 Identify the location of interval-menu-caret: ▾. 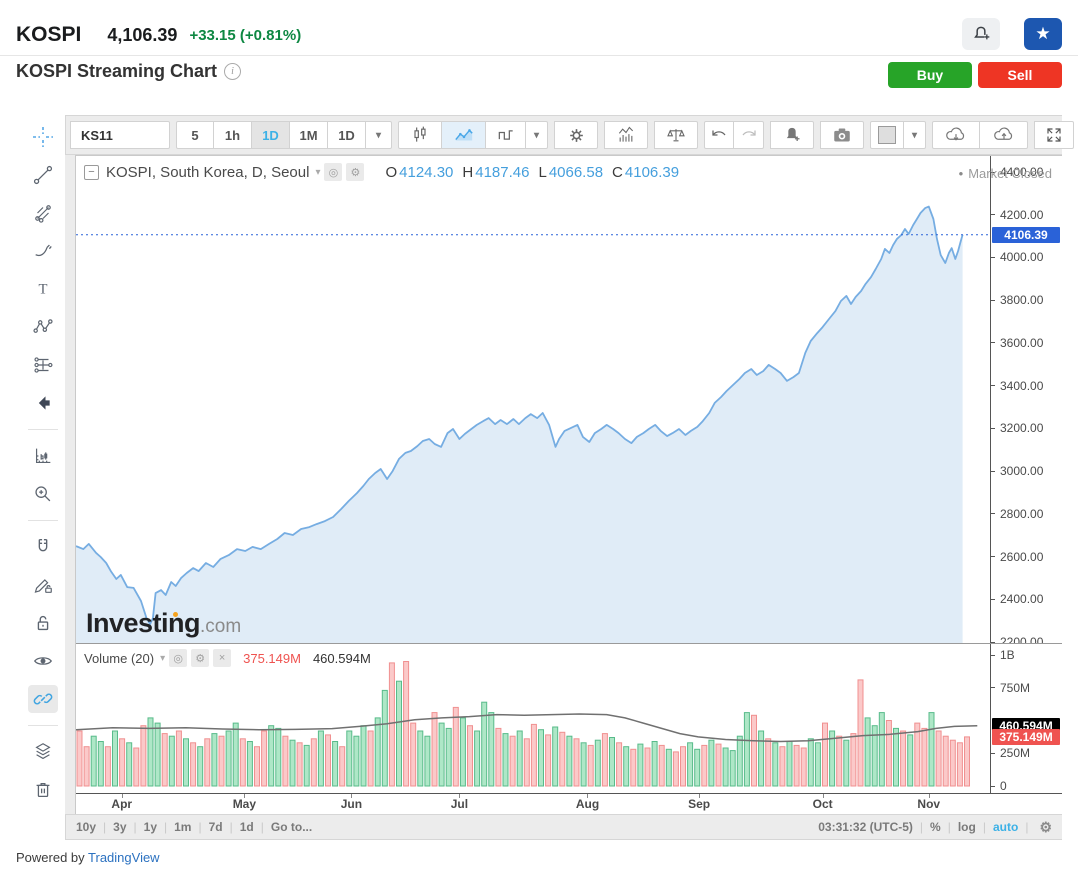
(379, 135).